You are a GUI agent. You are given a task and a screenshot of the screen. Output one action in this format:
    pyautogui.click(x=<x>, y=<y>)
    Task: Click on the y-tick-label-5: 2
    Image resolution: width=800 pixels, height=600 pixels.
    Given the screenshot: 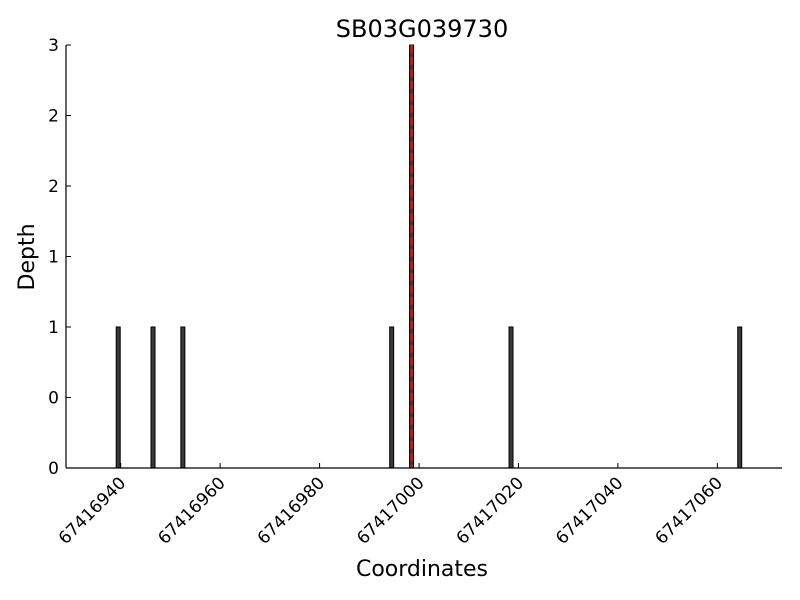 What is the action you would take?
    pyautogui.click(x=53, y=117)
    